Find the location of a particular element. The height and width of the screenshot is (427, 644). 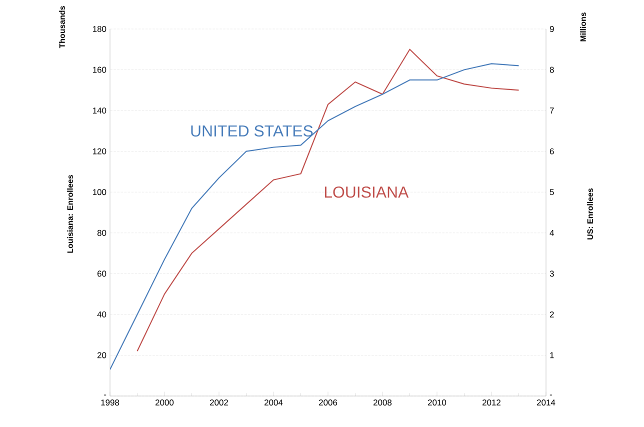

x-tick-label: 2014 is located at coordinates (546, 403).